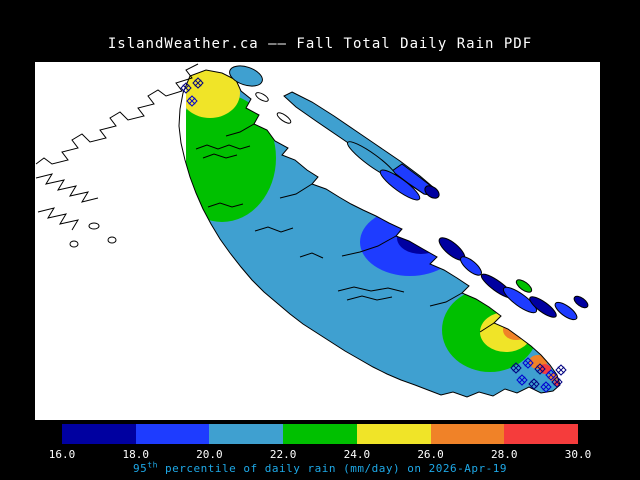  What do you see at coordinates (504, 454) in the screenshot?
I see `colorbar-tick-28.0: 28.0` at bounding box center [504, 454].